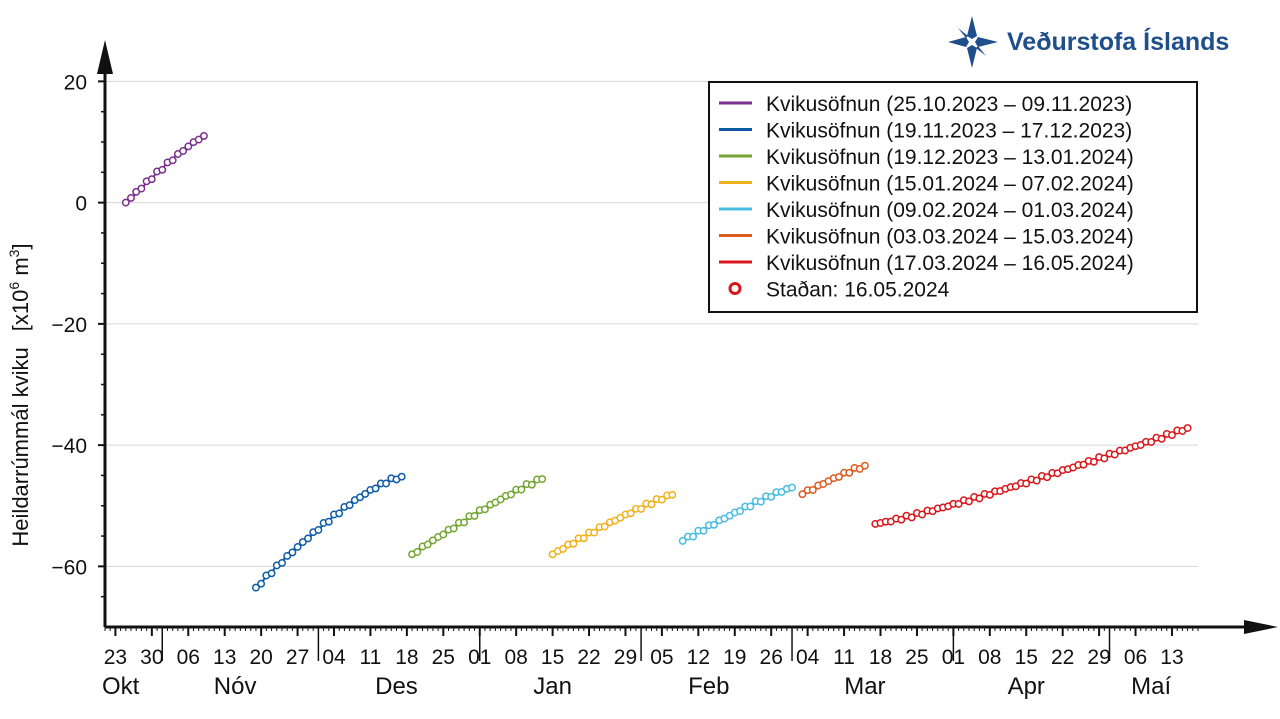 This screenshot has height=719, width=1280. I want to click on y-tick-label-3: −40, so click(69, 446).